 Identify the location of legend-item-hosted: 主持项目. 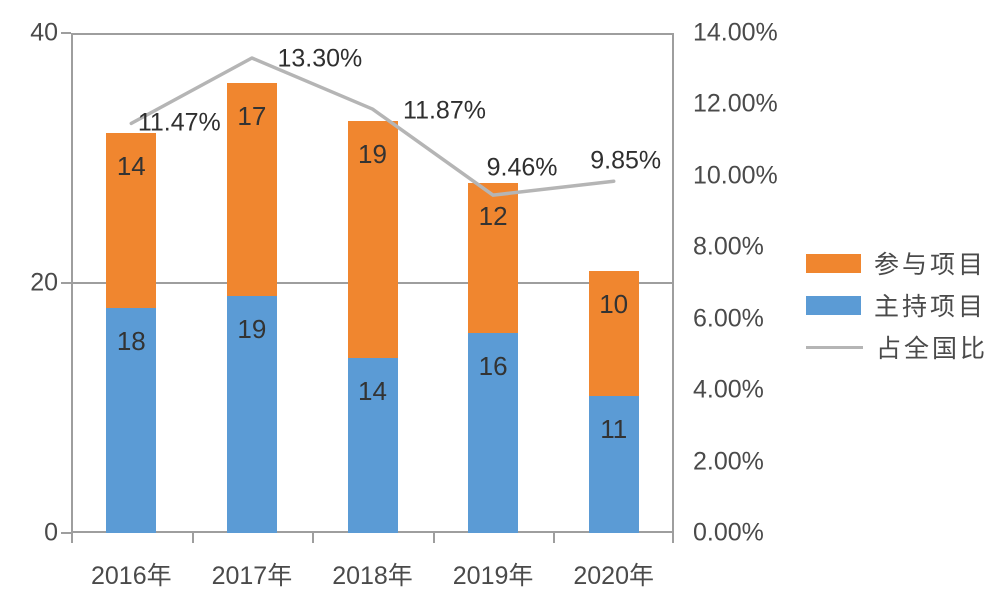
(897, 305).